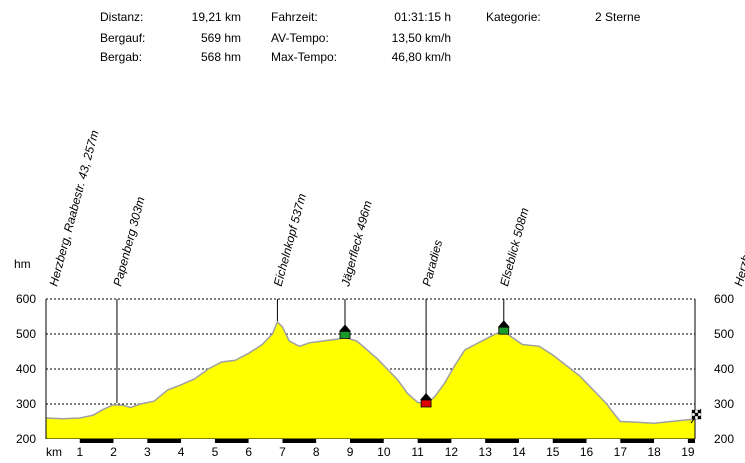  Describe the element at coordinates (421, 57) in the screenshot. I see `maxtempo-value: 46,80 km/h` at that location.